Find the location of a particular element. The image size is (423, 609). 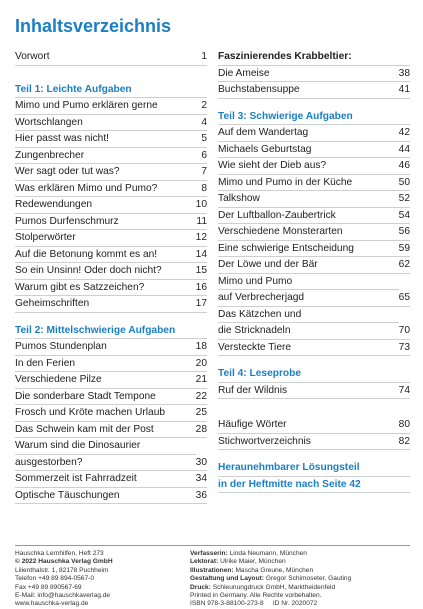

page-number: 20 is located at coordinates (201, 363).